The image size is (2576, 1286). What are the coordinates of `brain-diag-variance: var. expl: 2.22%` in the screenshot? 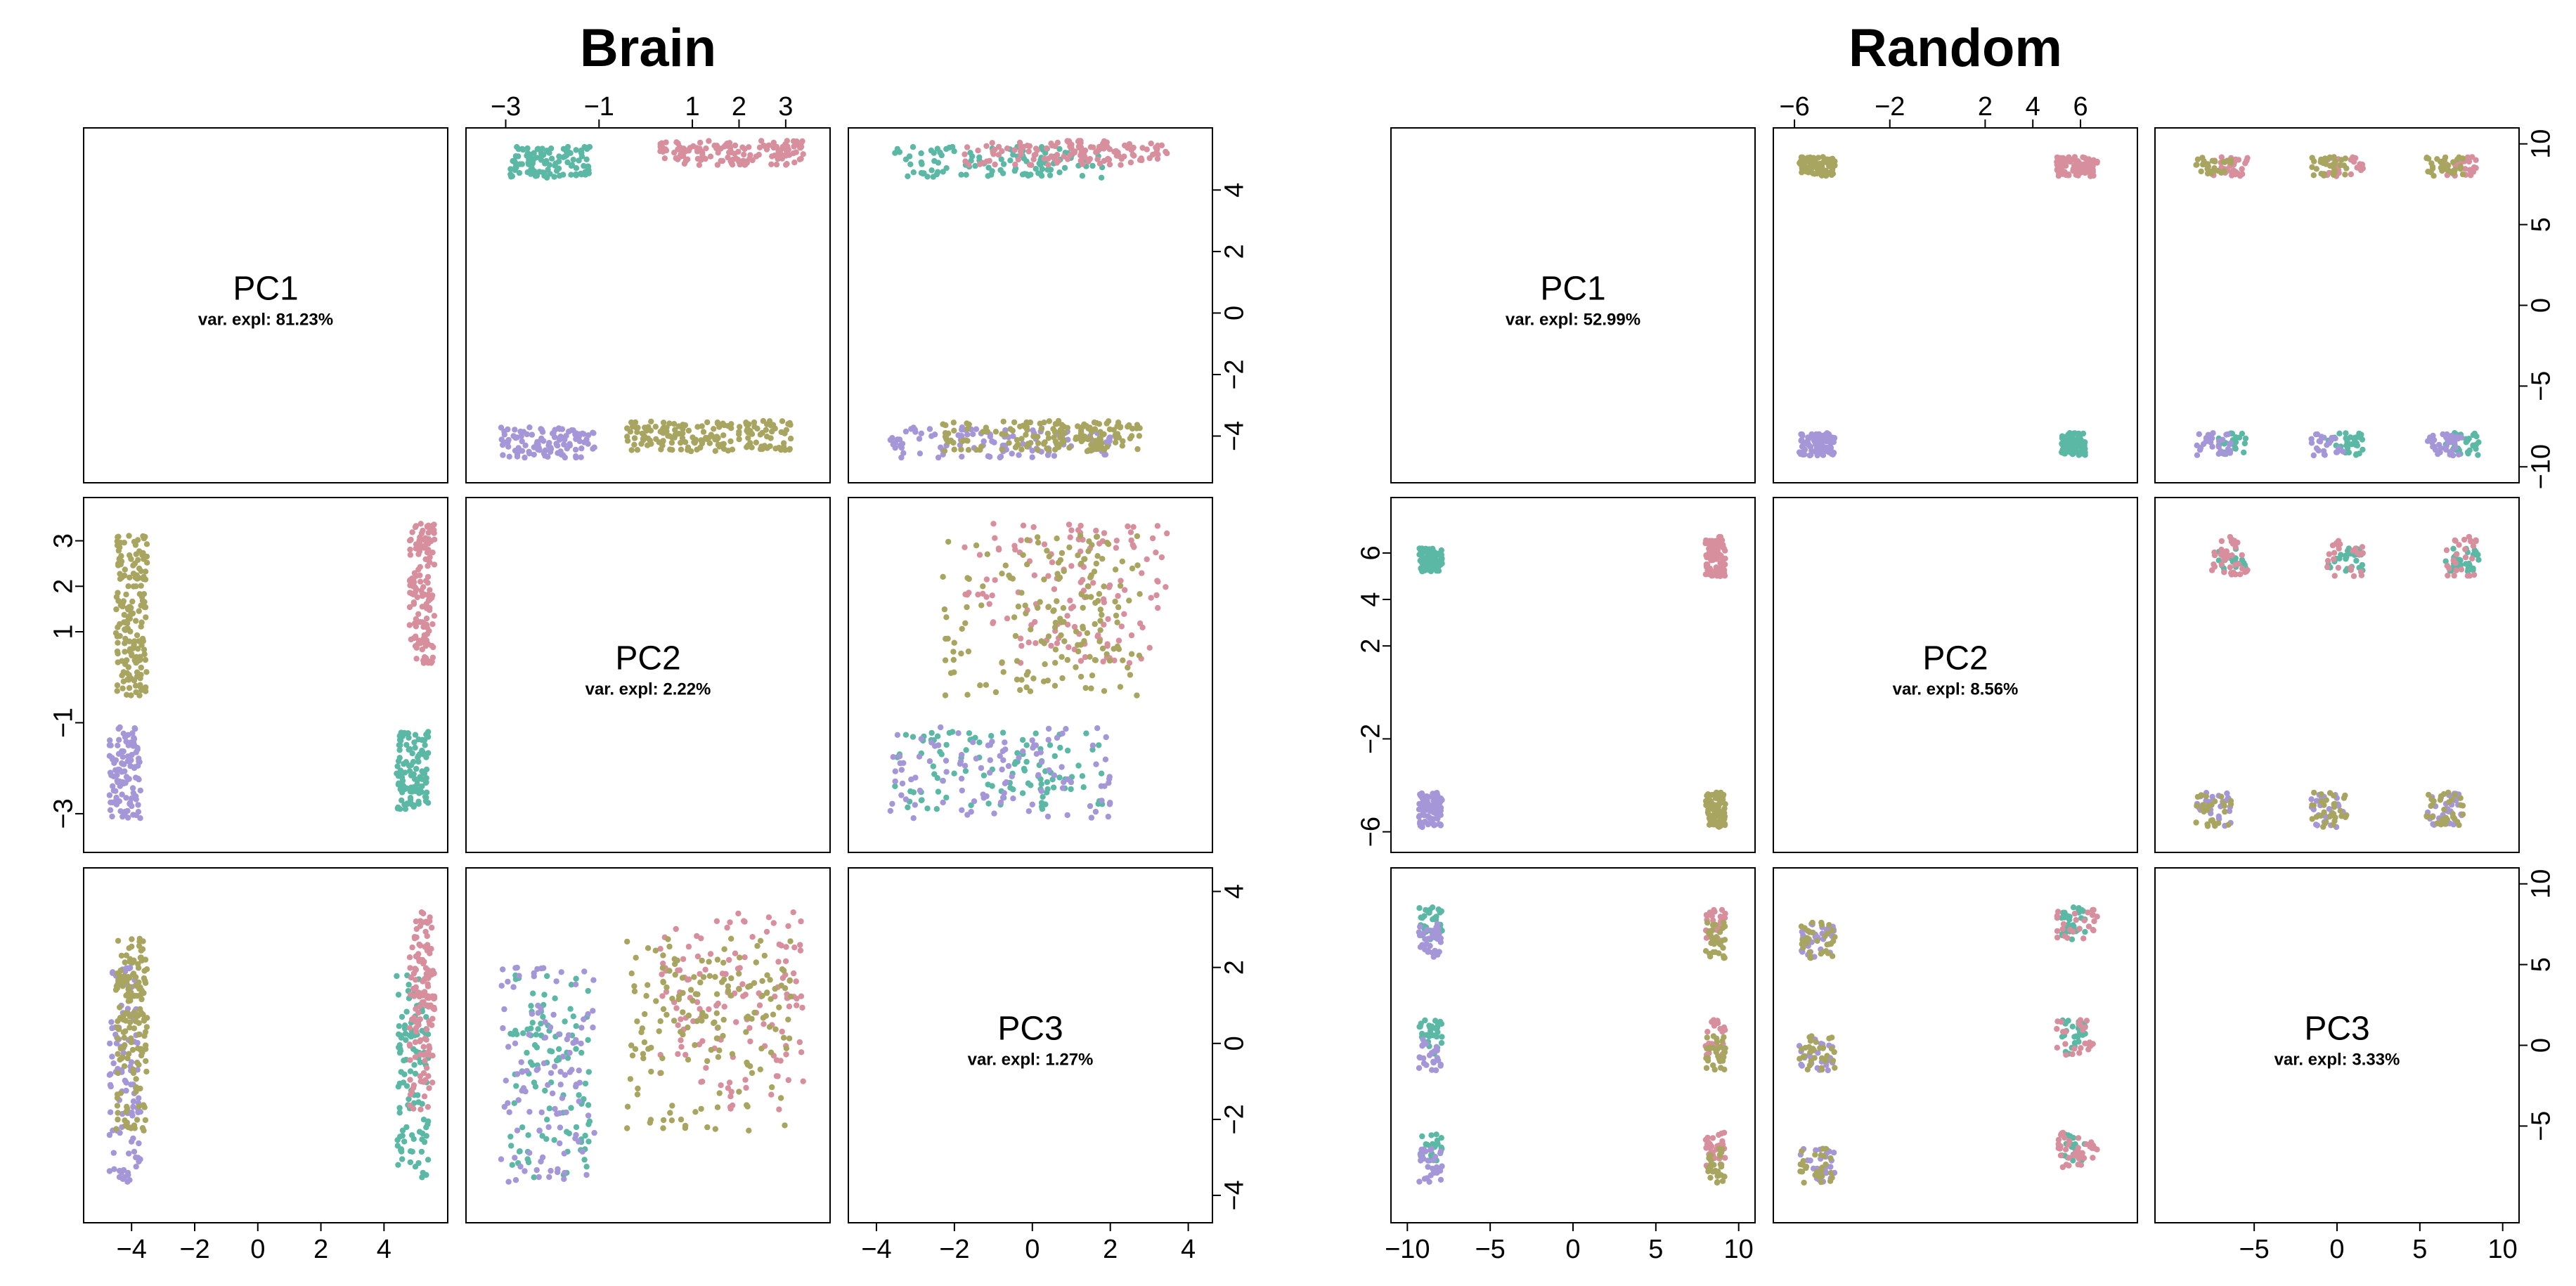 It's located at (648, 689).